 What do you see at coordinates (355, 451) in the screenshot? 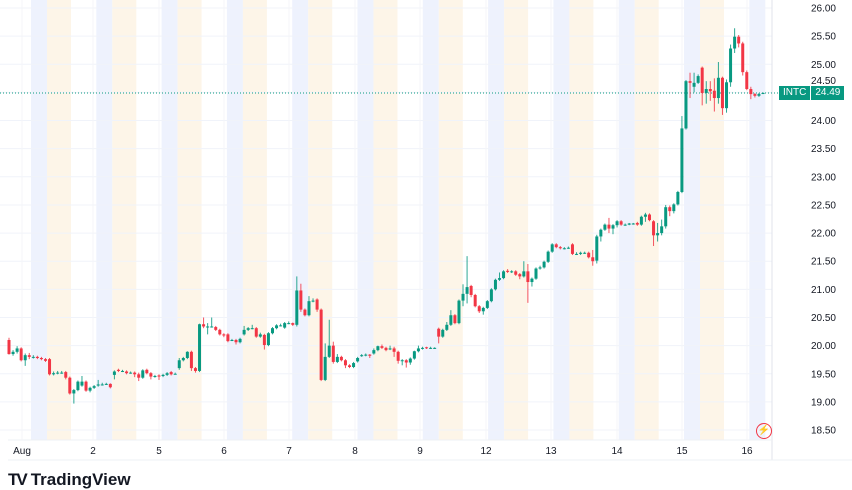
I see `time-tick-label: 8` at bounding box center [355, 451].